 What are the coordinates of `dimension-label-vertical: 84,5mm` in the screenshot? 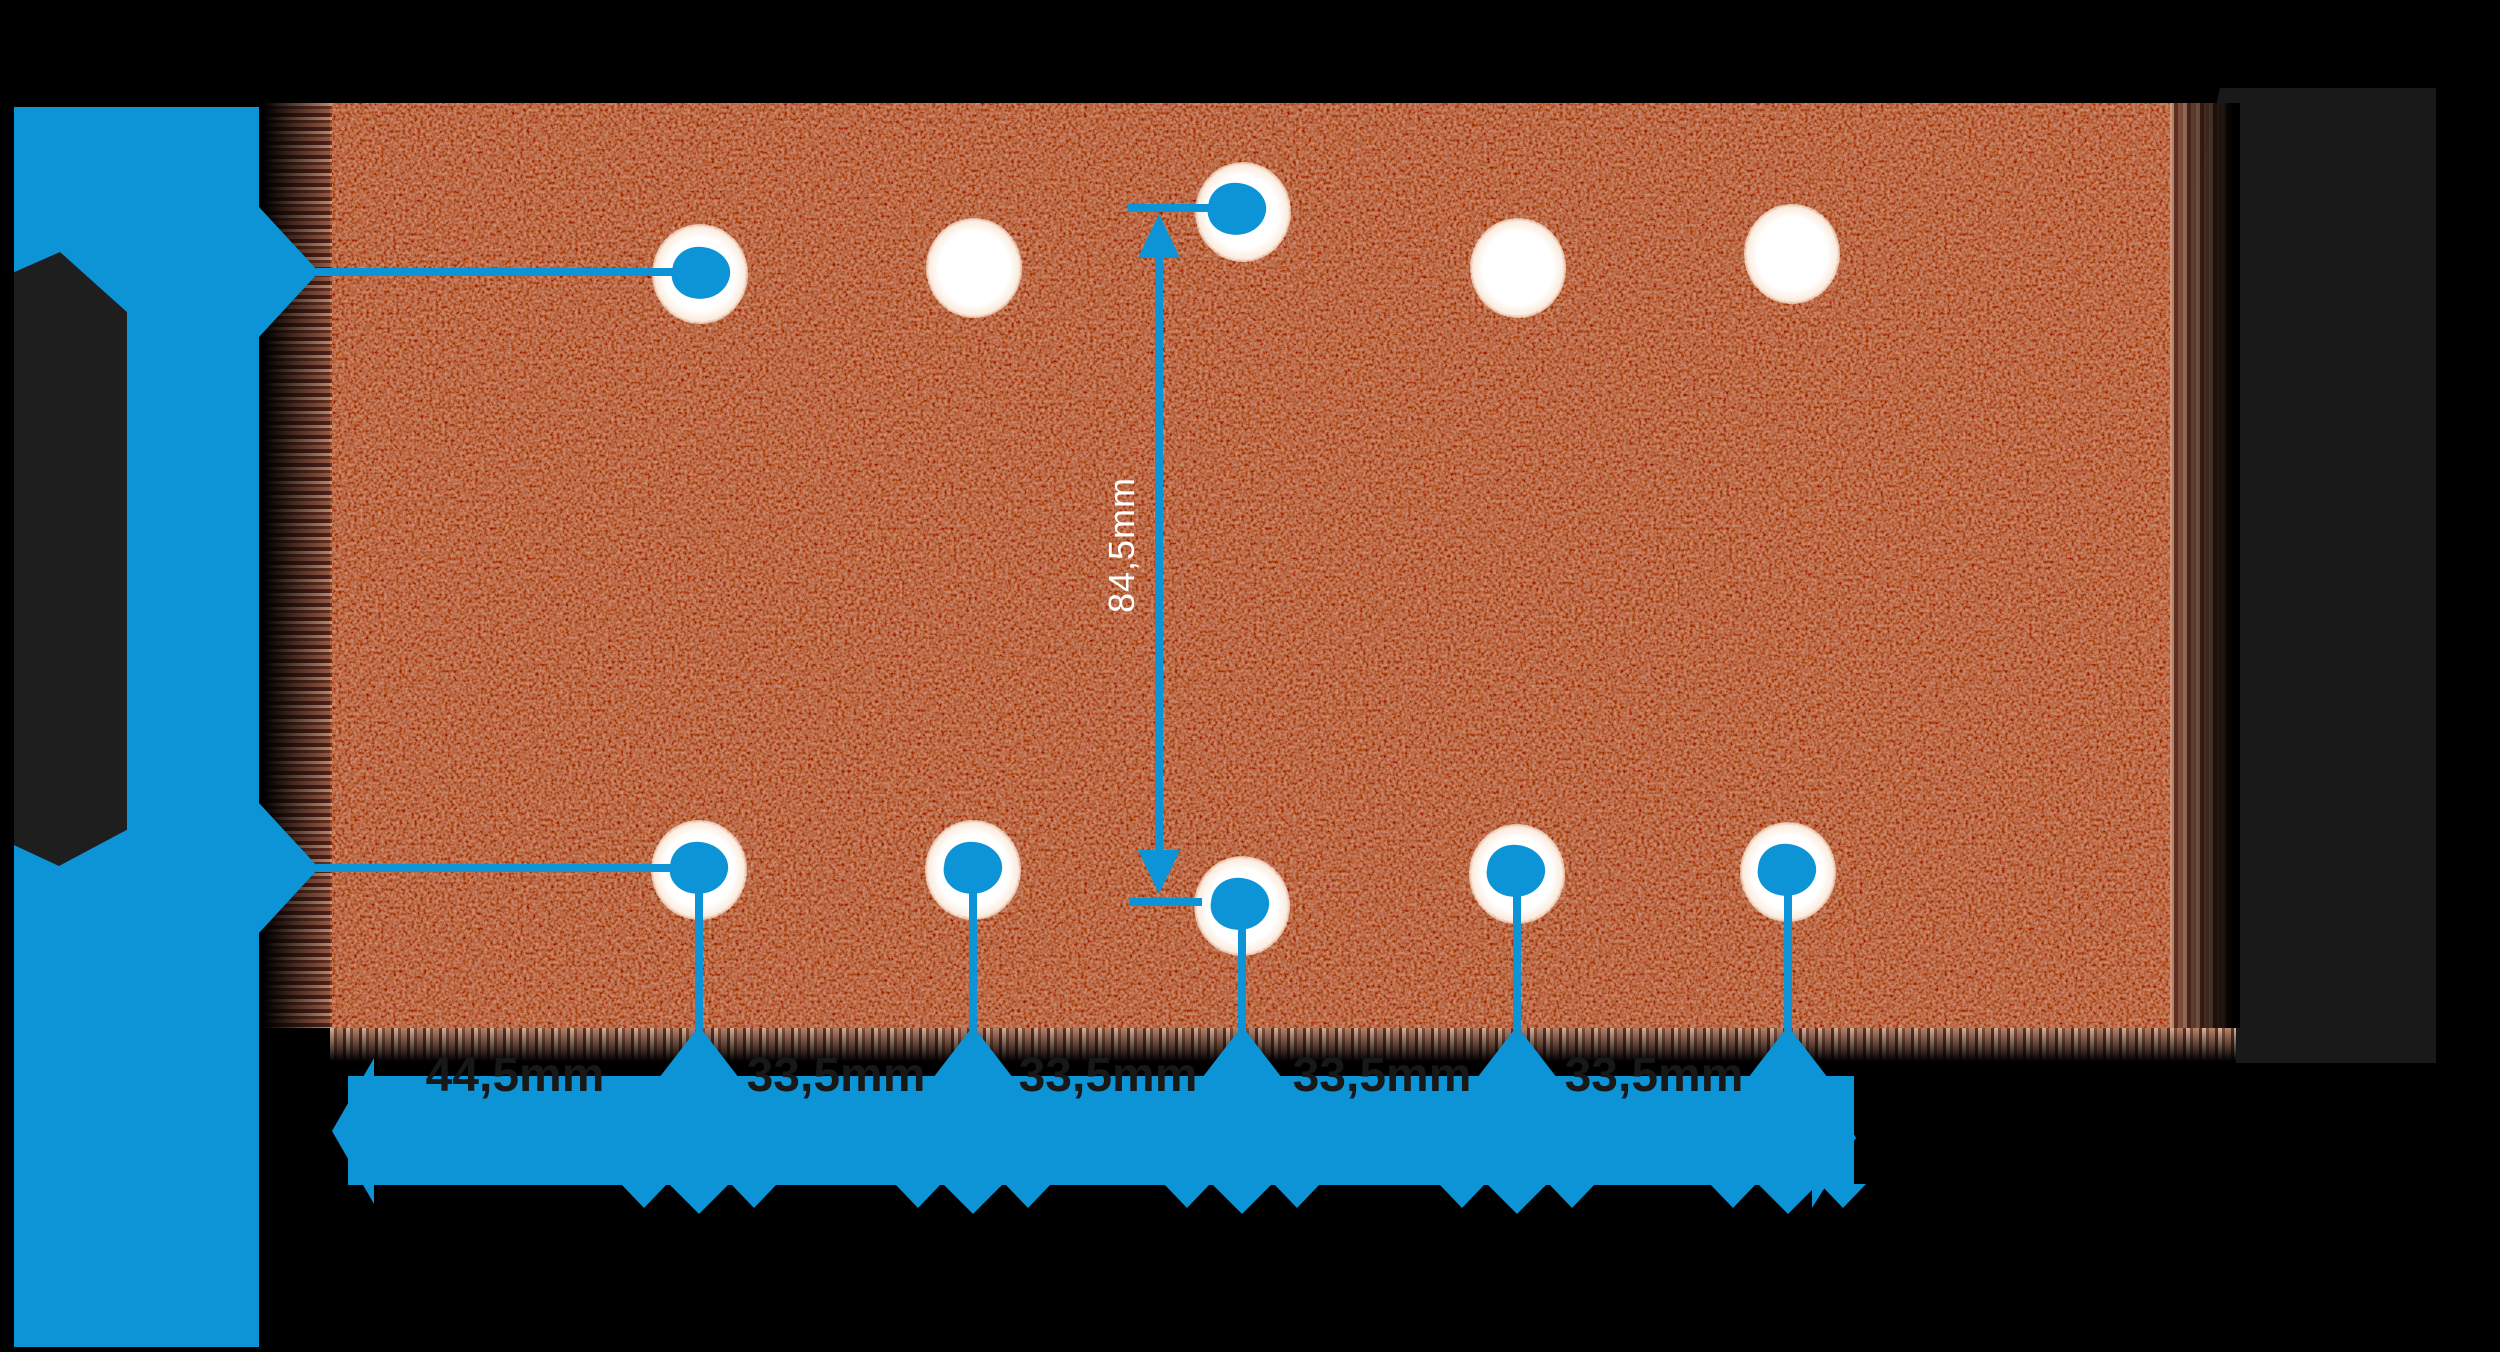 It's located at (1121, 545).